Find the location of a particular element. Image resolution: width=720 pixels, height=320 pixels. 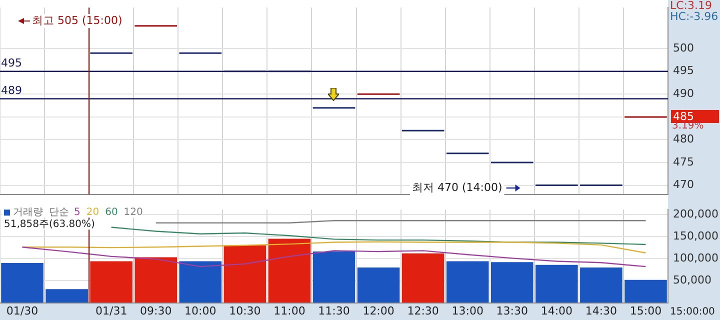

series-label: 60 is located at coordinates (111, 212).